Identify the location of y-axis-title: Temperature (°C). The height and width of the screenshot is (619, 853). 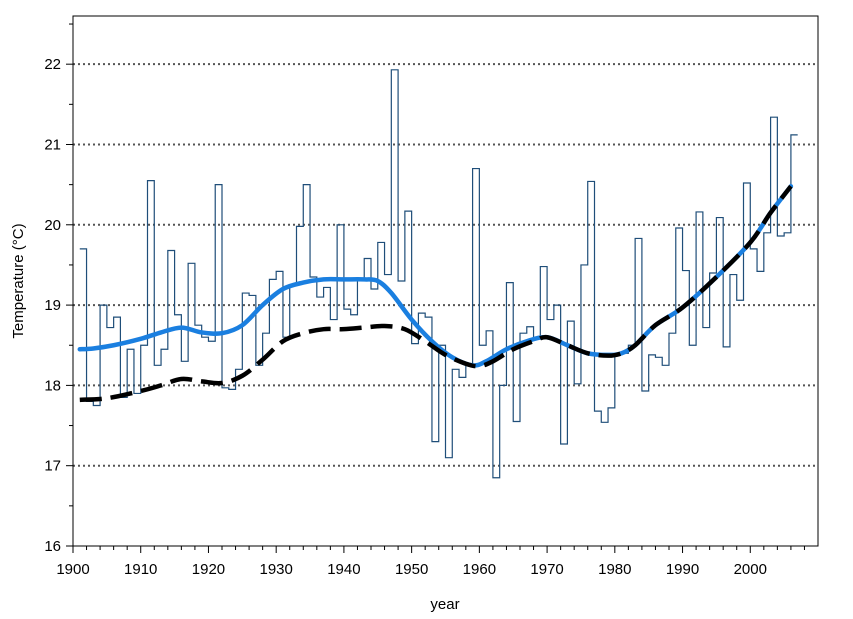
(18, 280).